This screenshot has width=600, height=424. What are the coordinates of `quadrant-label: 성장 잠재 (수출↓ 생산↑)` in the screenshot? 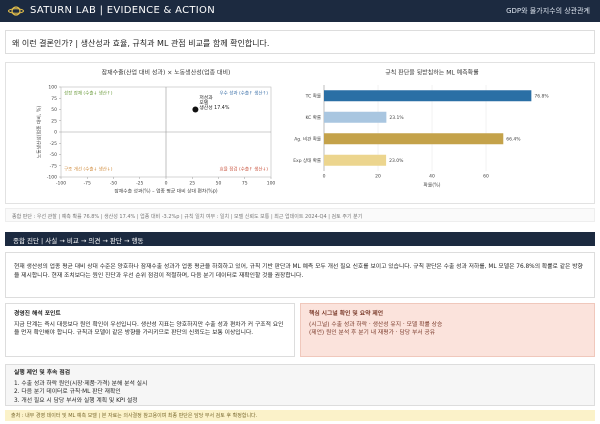 It's located at (88, 93).